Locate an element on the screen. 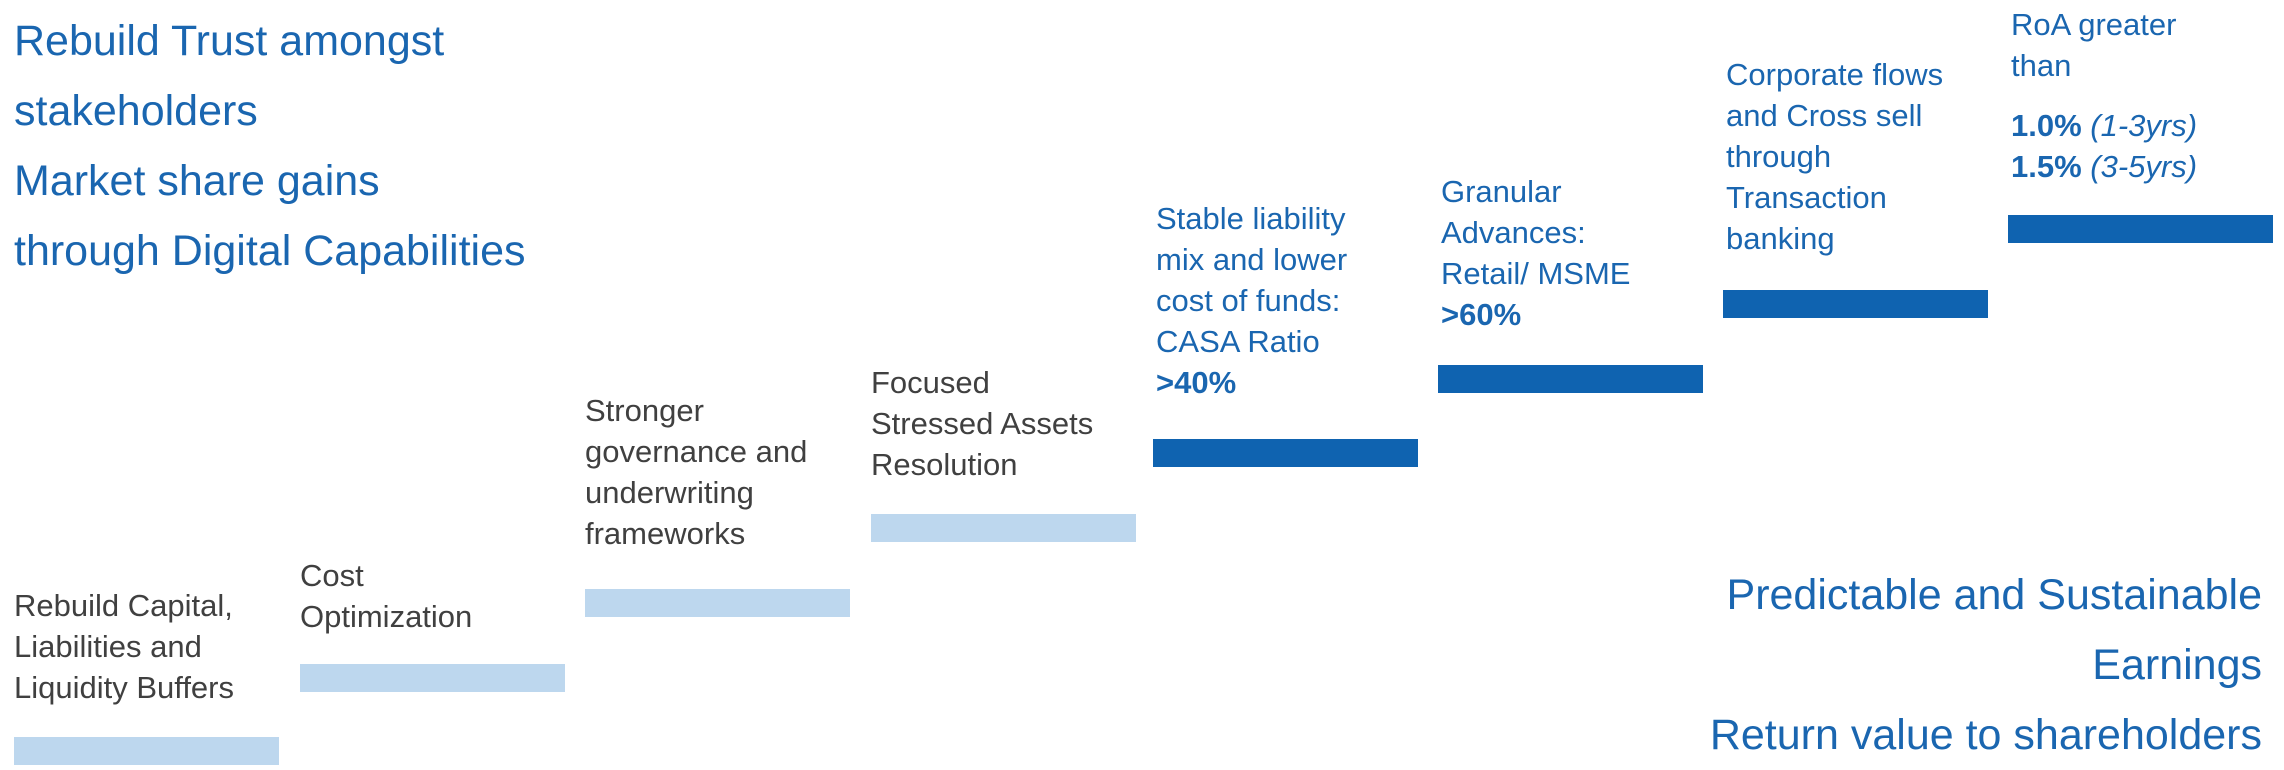  step-label: Granular Advances: Retail/ MSME >60% is located at coordinates (1535, 253).